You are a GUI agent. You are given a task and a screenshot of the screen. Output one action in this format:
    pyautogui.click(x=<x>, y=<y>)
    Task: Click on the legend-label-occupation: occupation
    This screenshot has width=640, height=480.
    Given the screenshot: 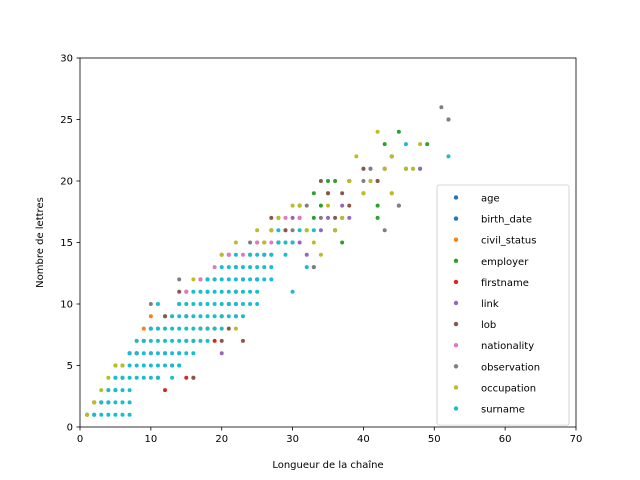 What is the action you would take?
    pyautogui.click(x=508, y=388)
    